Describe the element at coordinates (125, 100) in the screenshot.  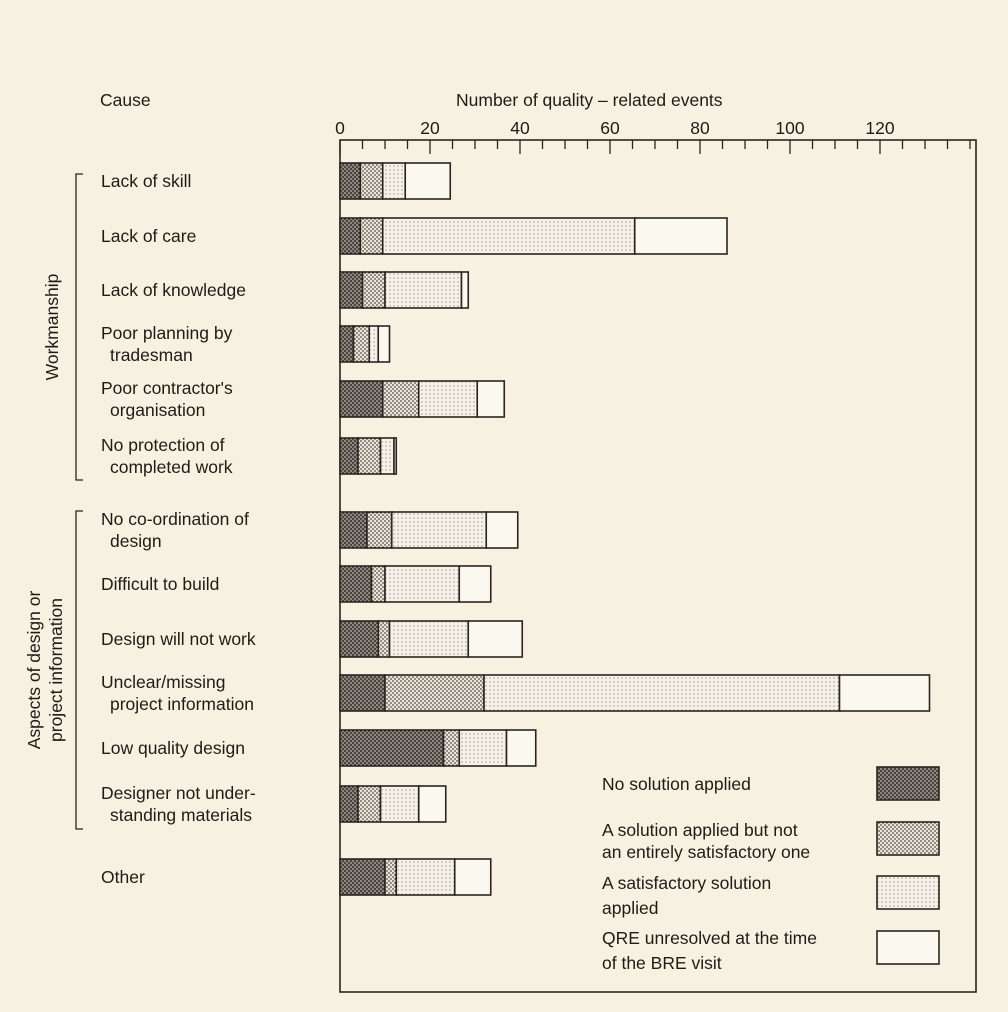
I see `cause-header: Cause` at that location.